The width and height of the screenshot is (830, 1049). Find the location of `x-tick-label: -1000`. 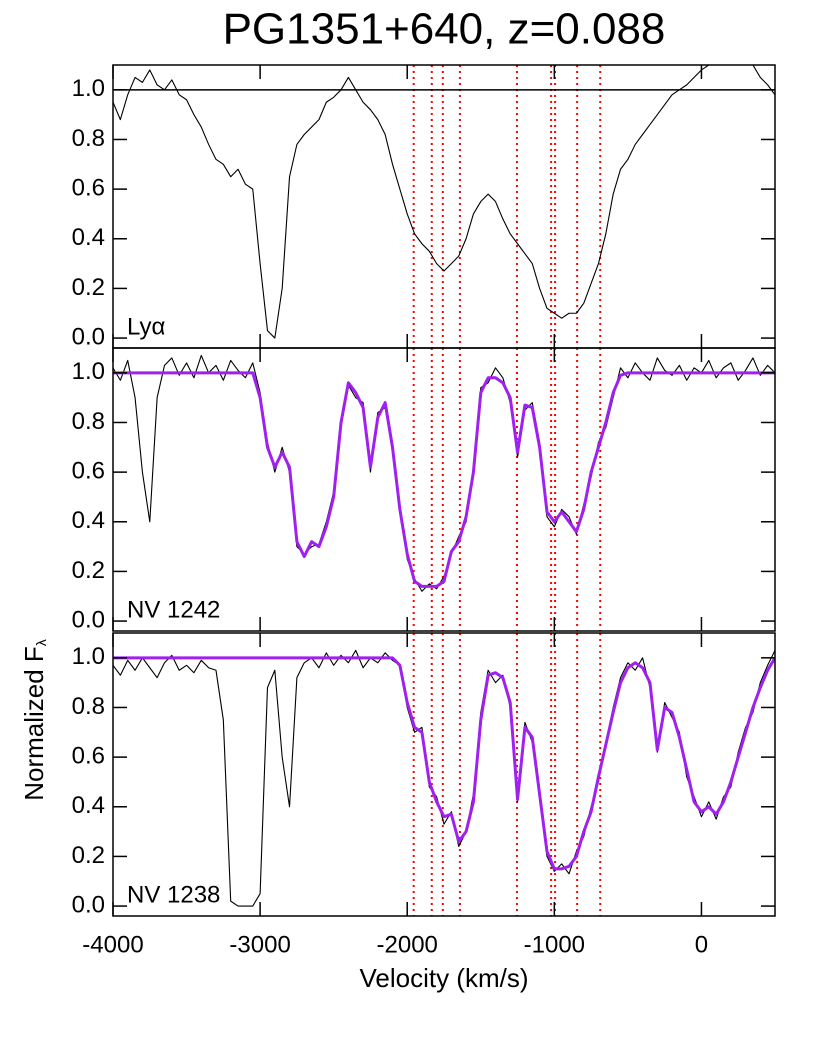

x-tick-label: -1000 is located at coordinates (554, 944).